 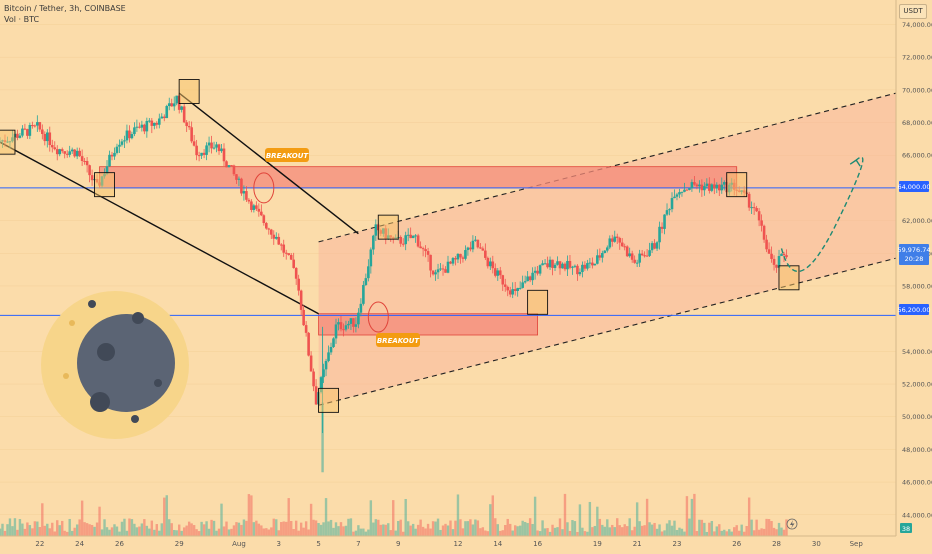 I want to click on currency-unit-button: USDT, so click(x=913, y=11).